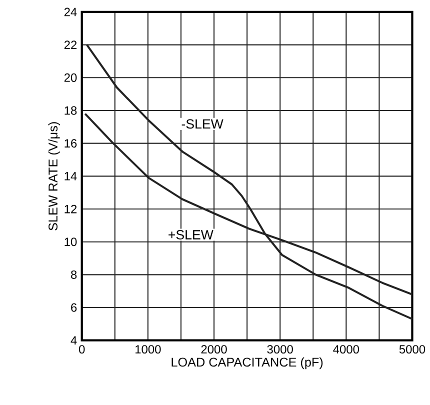 The image size is (430, 405). What do you see at coordinates (70, 241) in the screenshot?
I see `y-tick-label: 10` at bounding box center [70, 241].